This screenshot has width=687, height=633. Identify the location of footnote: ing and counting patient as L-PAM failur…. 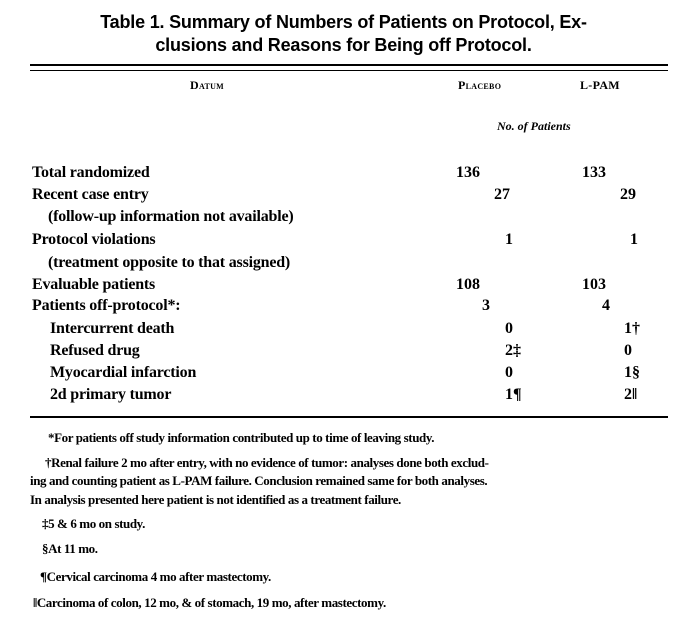
(259, 480).